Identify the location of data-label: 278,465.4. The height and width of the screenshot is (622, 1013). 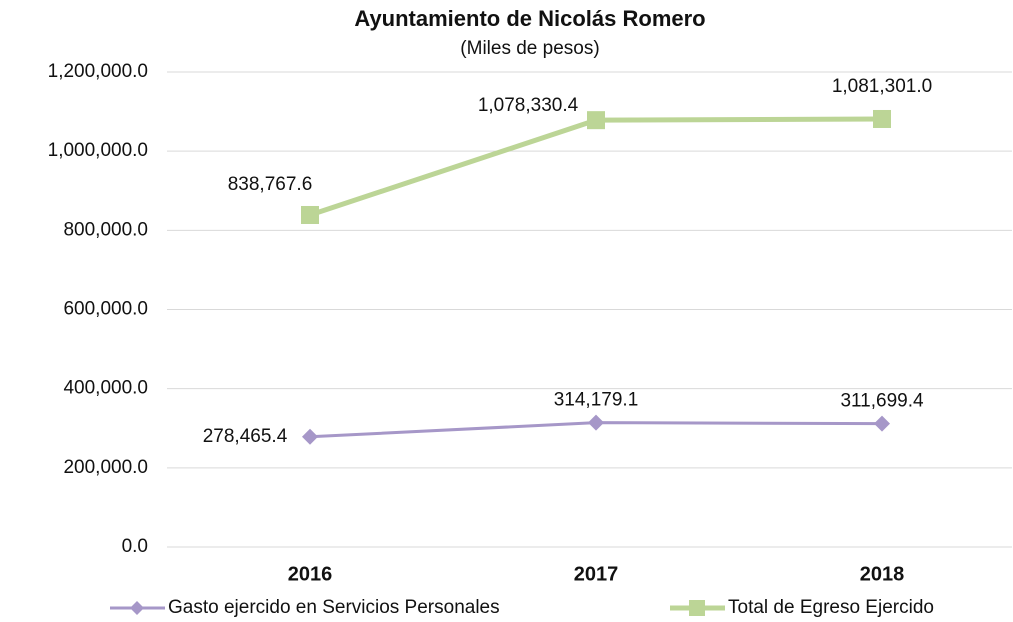
(245, 436).